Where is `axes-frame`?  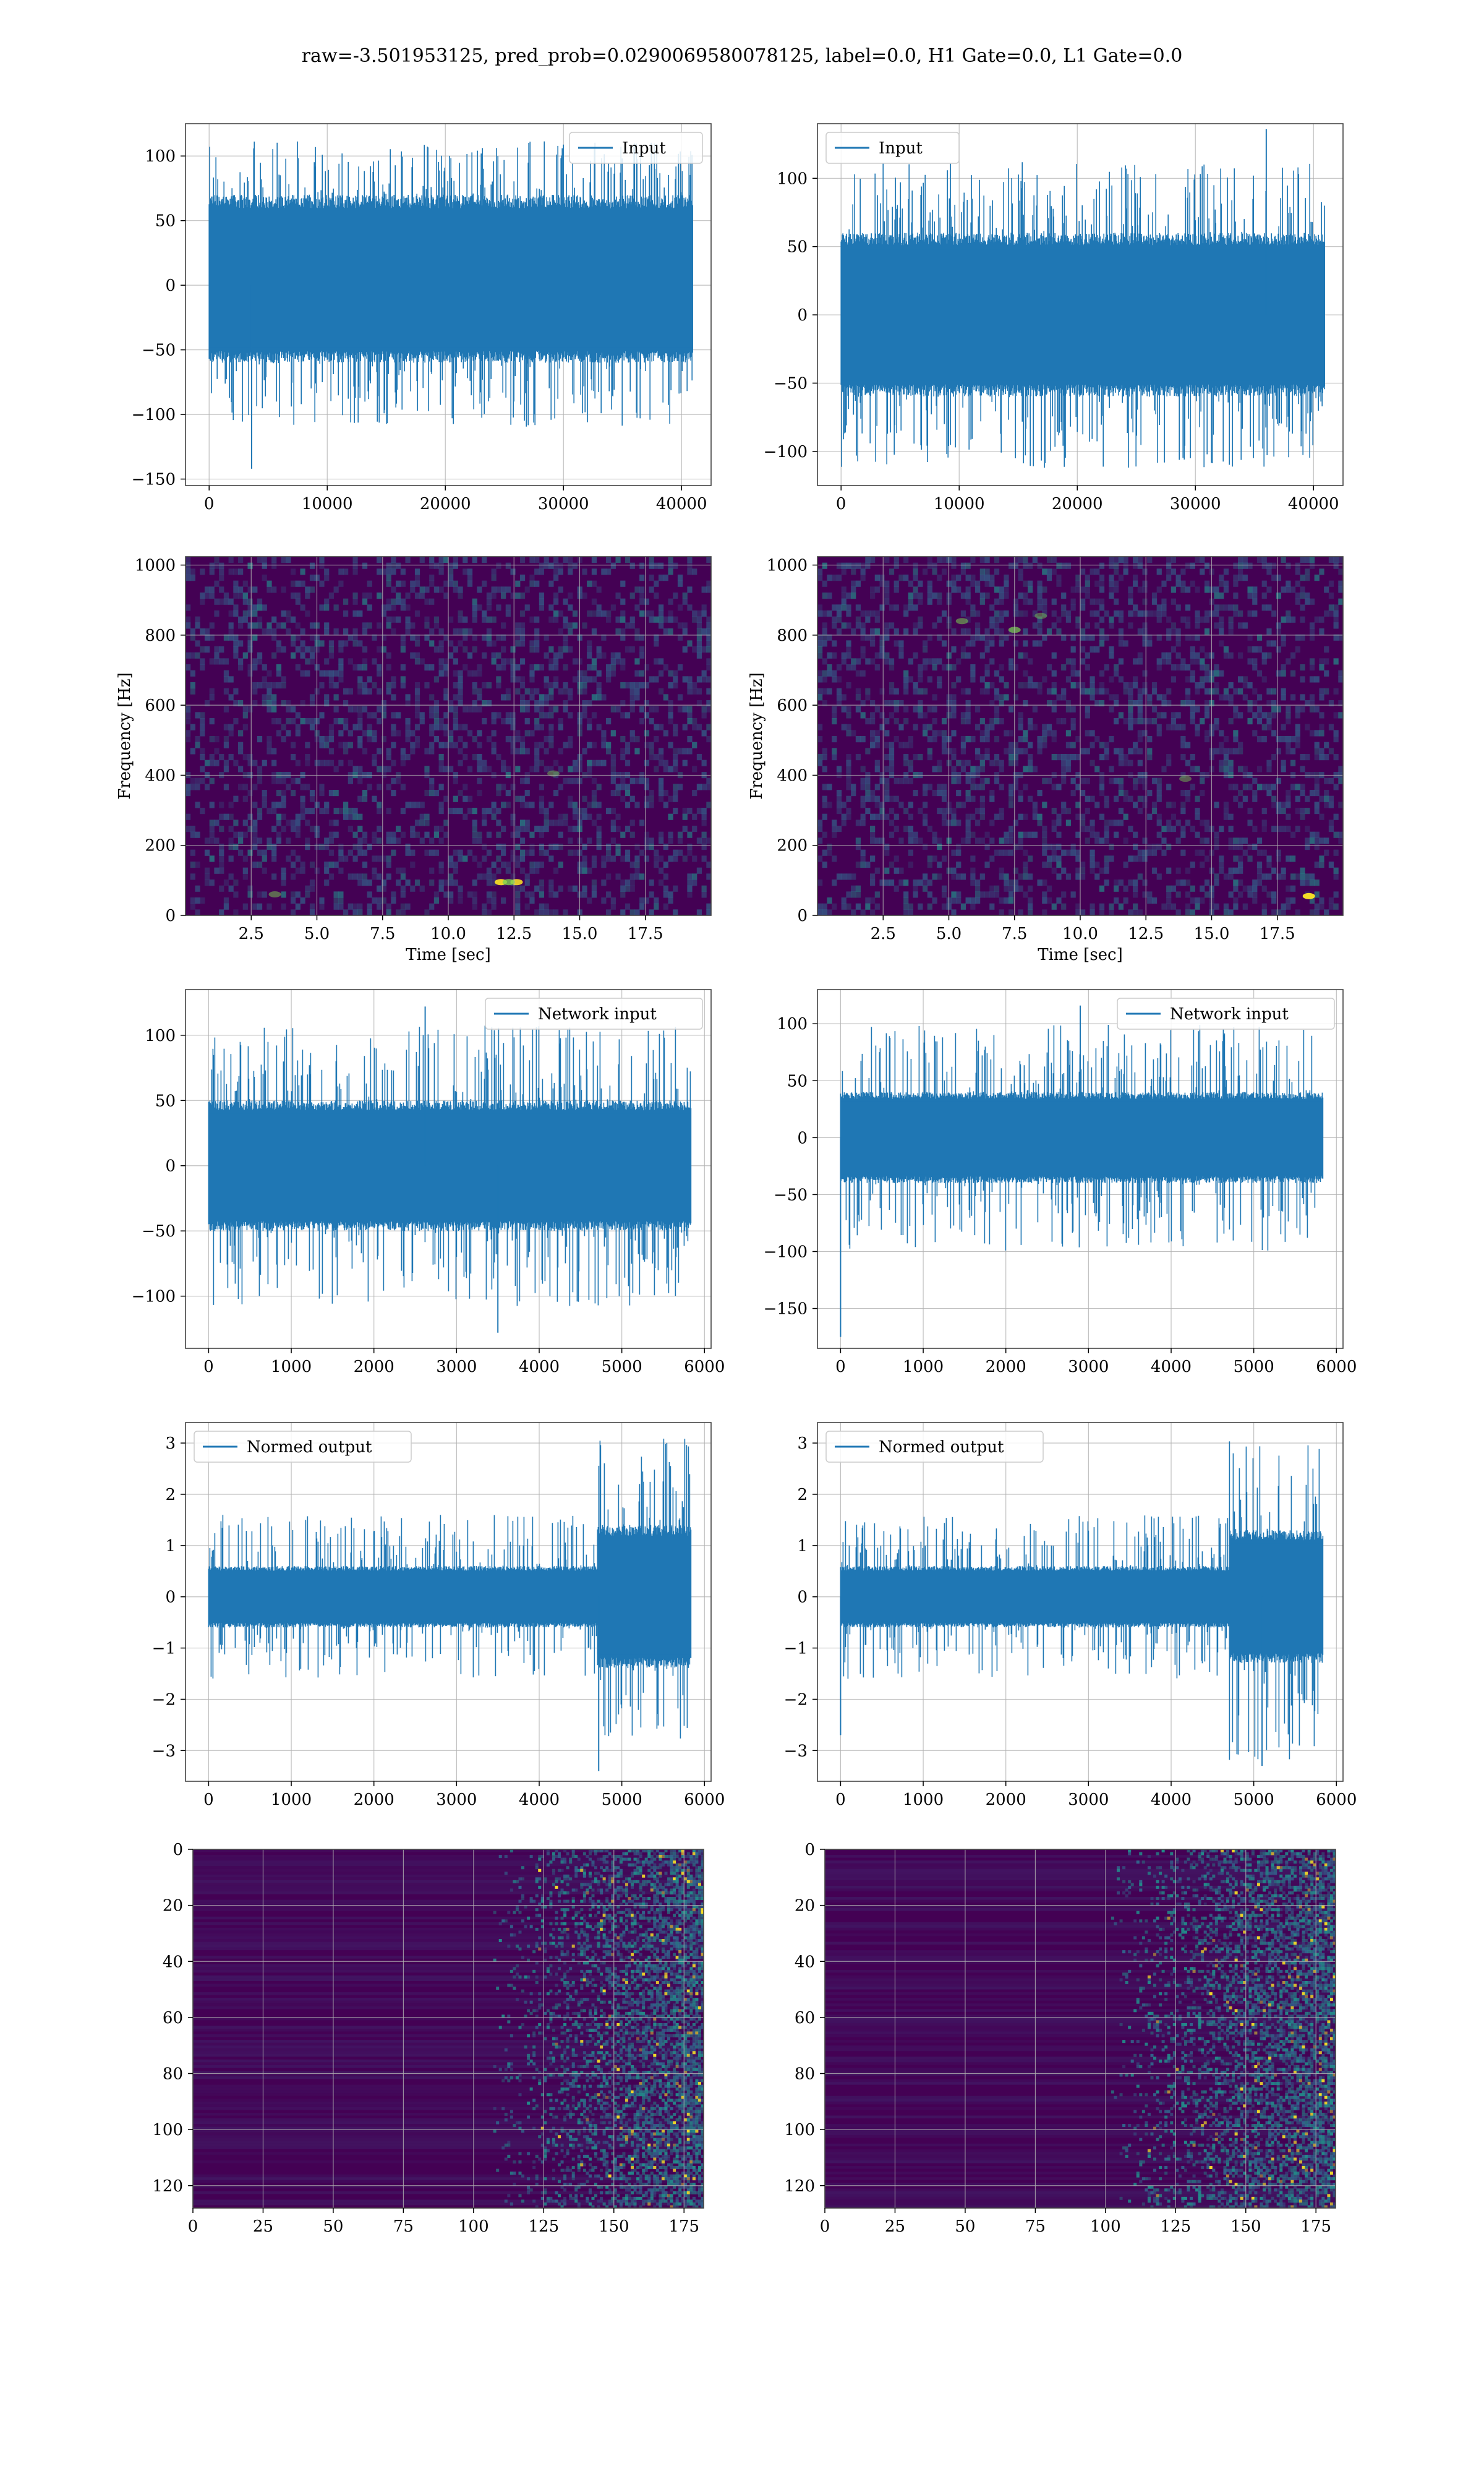
axes-frame is located at coordinates (448, 1169).